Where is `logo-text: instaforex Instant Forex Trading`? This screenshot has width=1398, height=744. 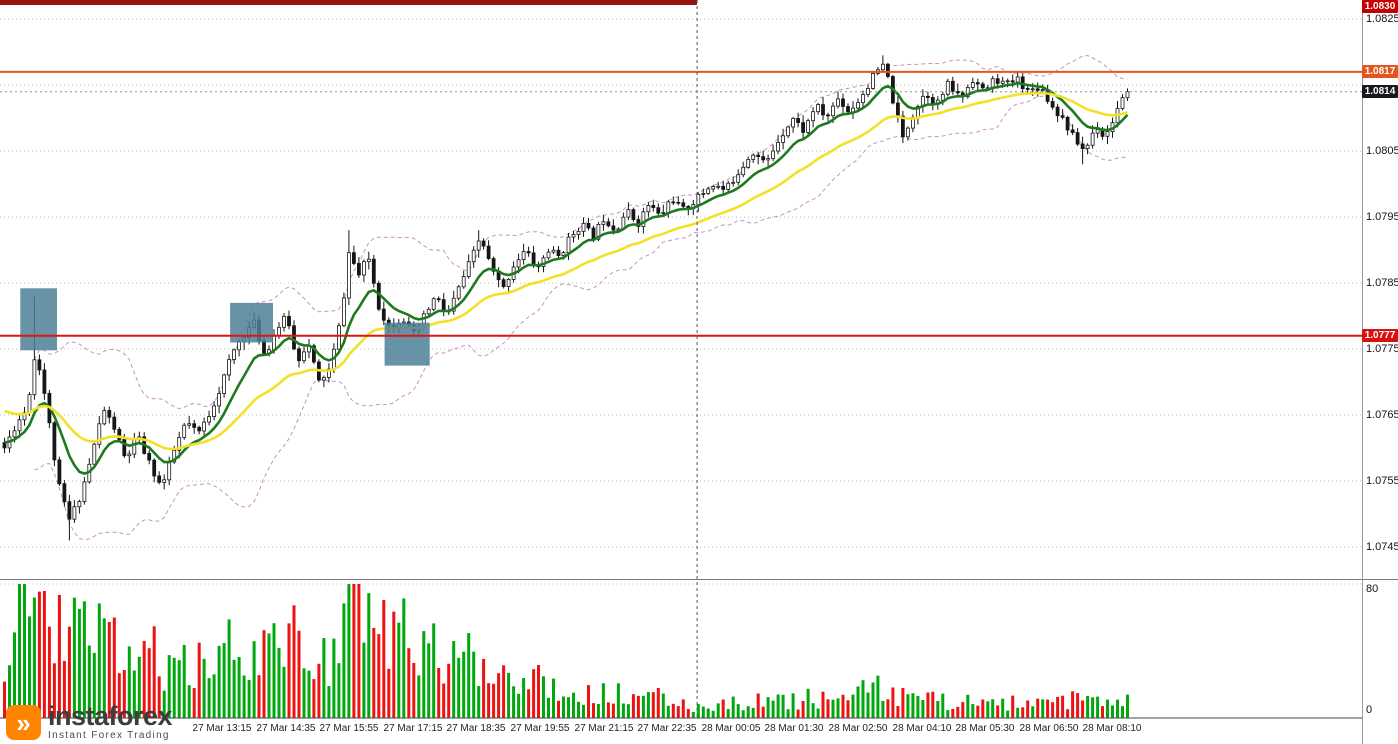 logo-text: instaforex Instant Forex Trading is located at coordinates (110, 721).